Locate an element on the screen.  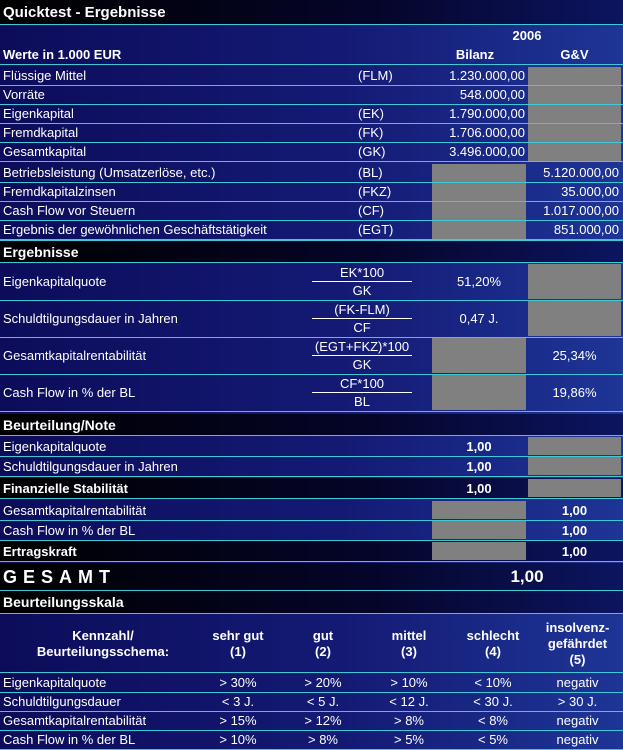
bilanz-value: 1.706.000,00 is located at coordinates (487, 132).